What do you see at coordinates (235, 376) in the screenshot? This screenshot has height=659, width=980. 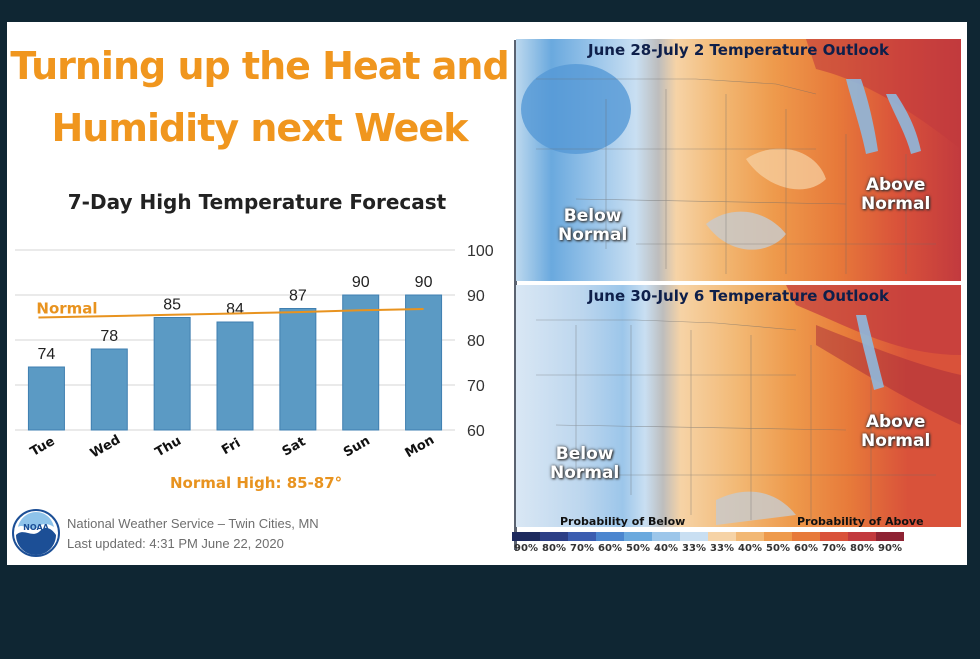 I see `bar-fri` at bounding box center [235, 376].